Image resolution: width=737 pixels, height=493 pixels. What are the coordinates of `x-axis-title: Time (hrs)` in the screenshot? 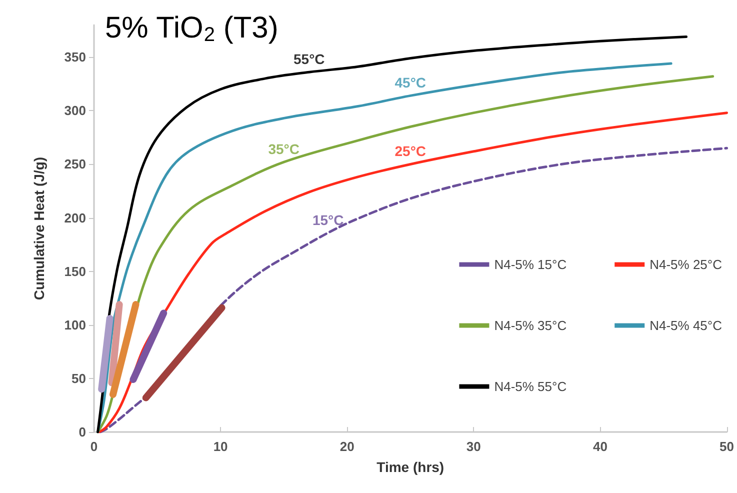 It's located at (410, 467).